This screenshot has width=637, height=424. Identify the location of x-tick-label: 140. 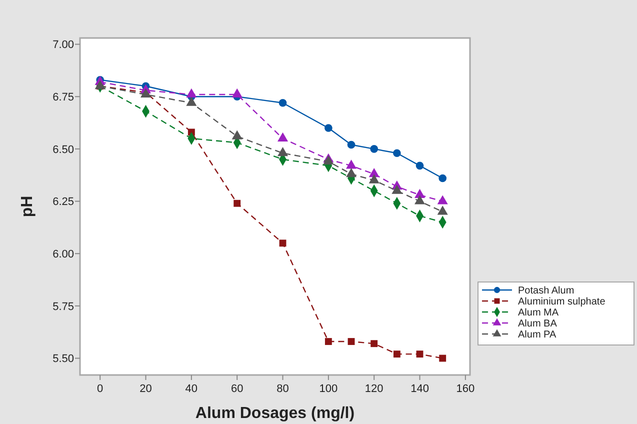
(419, 389).